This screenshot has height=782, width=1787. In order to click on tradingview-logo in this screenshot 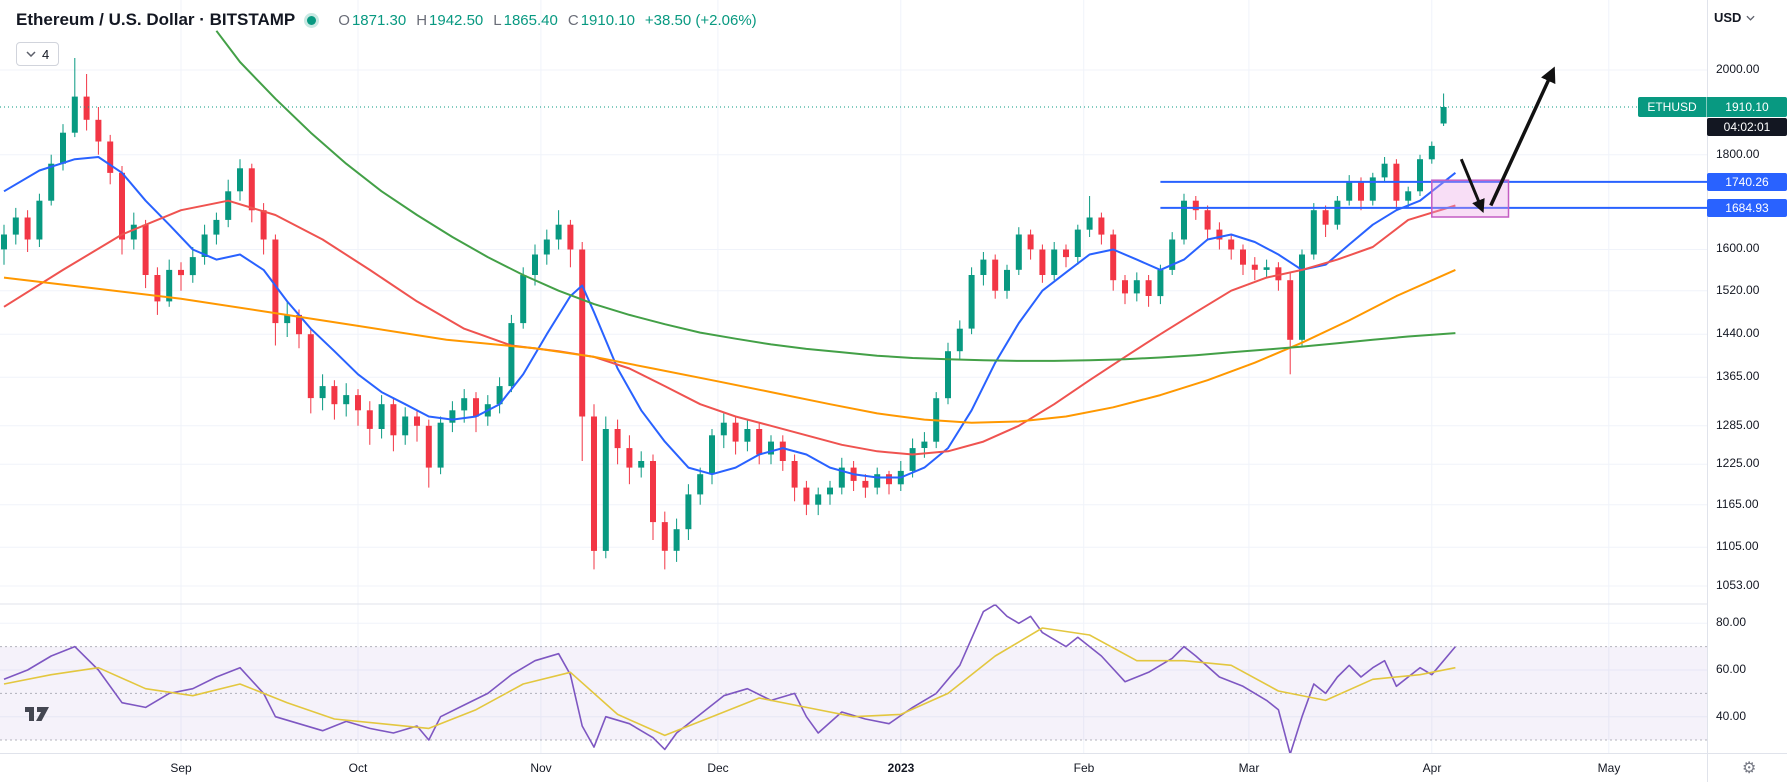, I will do `click(41, 714)`.